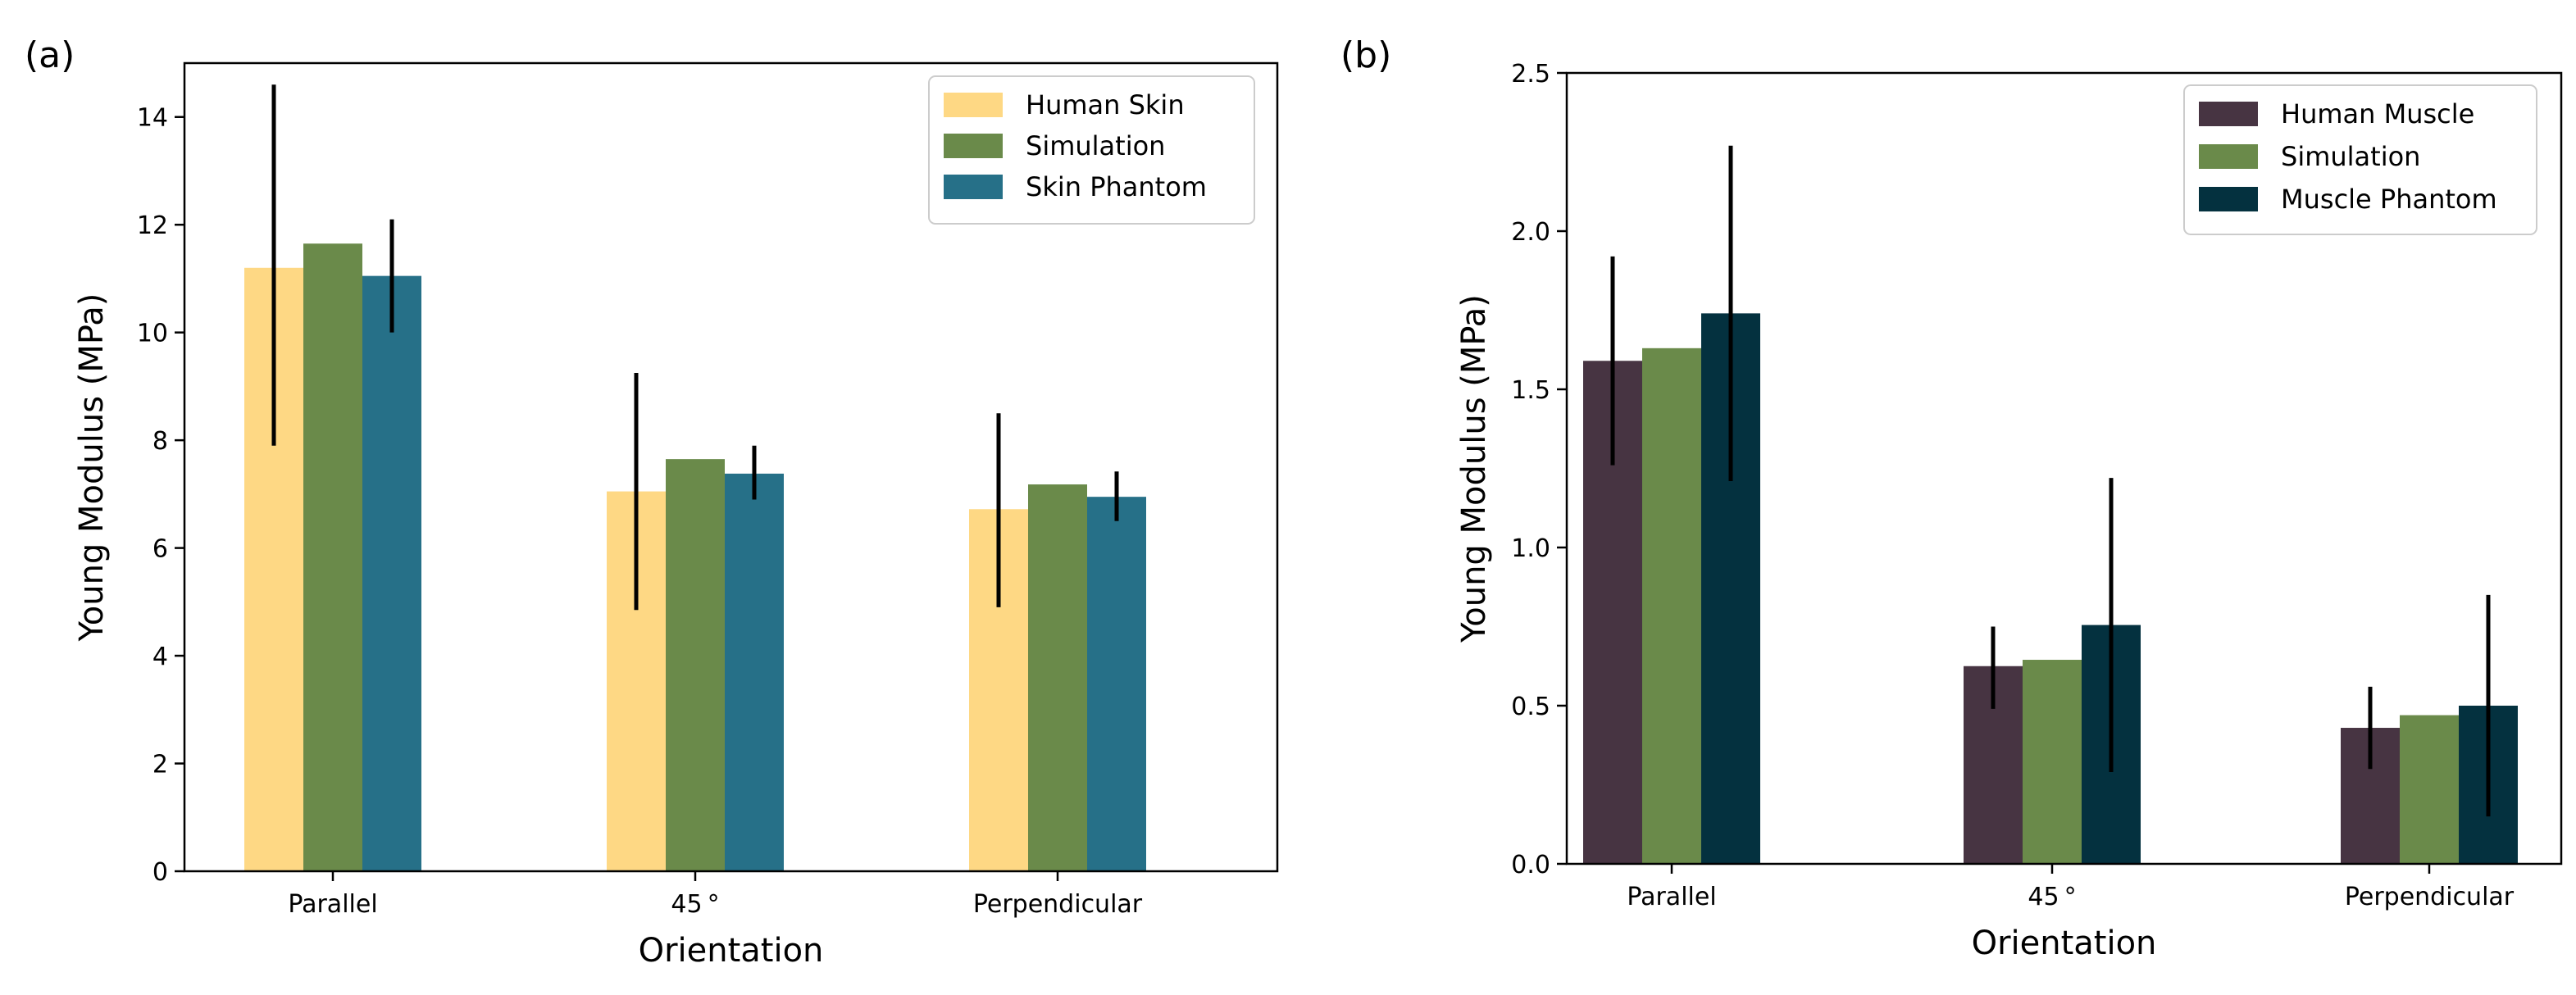 The width and height of the screenshot is (2576, 995). Describe the element at coordinates (1531, 865) in the screenshot. I see `y-tick-label: 0.0` at that location.